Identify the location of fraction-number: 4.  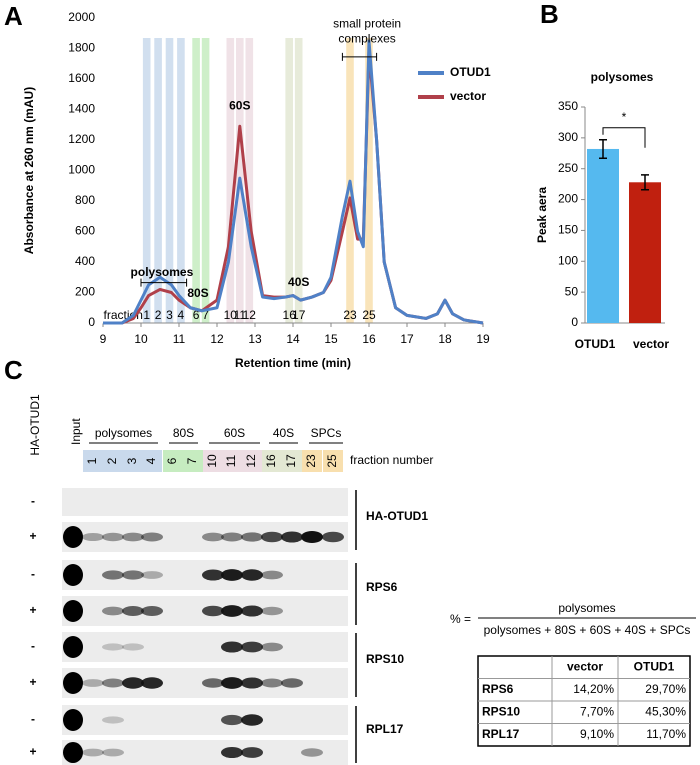
(151, 460).